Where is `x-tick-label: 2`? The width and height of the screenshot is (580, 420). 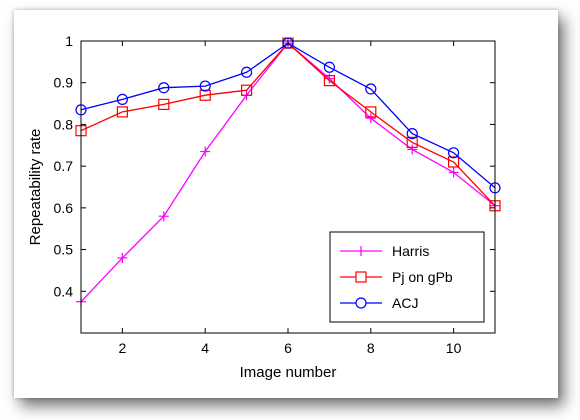
x-tick-label: 2 is located at coordinates (123, 348).